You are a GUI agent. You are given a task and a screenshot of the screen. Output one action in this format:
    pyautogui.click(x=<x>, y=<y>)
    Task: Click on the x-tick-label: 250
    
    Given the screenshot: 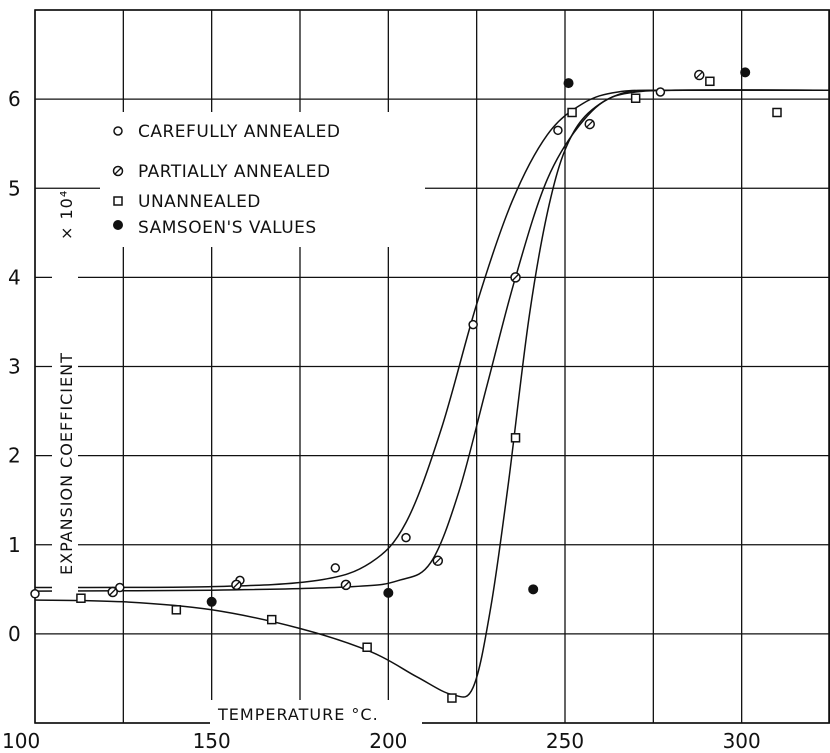 What is the action you would take?
    pyautogui.click(x=565, y=741)
    